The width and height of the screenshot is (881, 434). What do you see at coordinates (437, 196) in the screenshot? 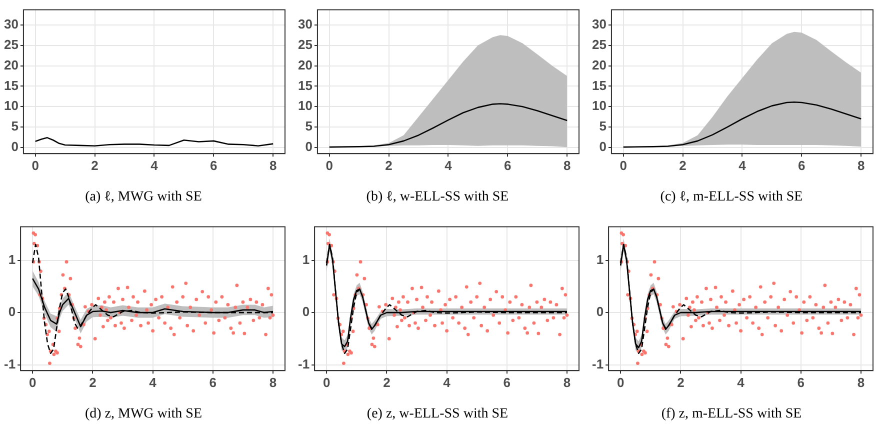
I see `text: (b) ℓ, w-ELL-SS with SE` at bounding box center [437, 196].